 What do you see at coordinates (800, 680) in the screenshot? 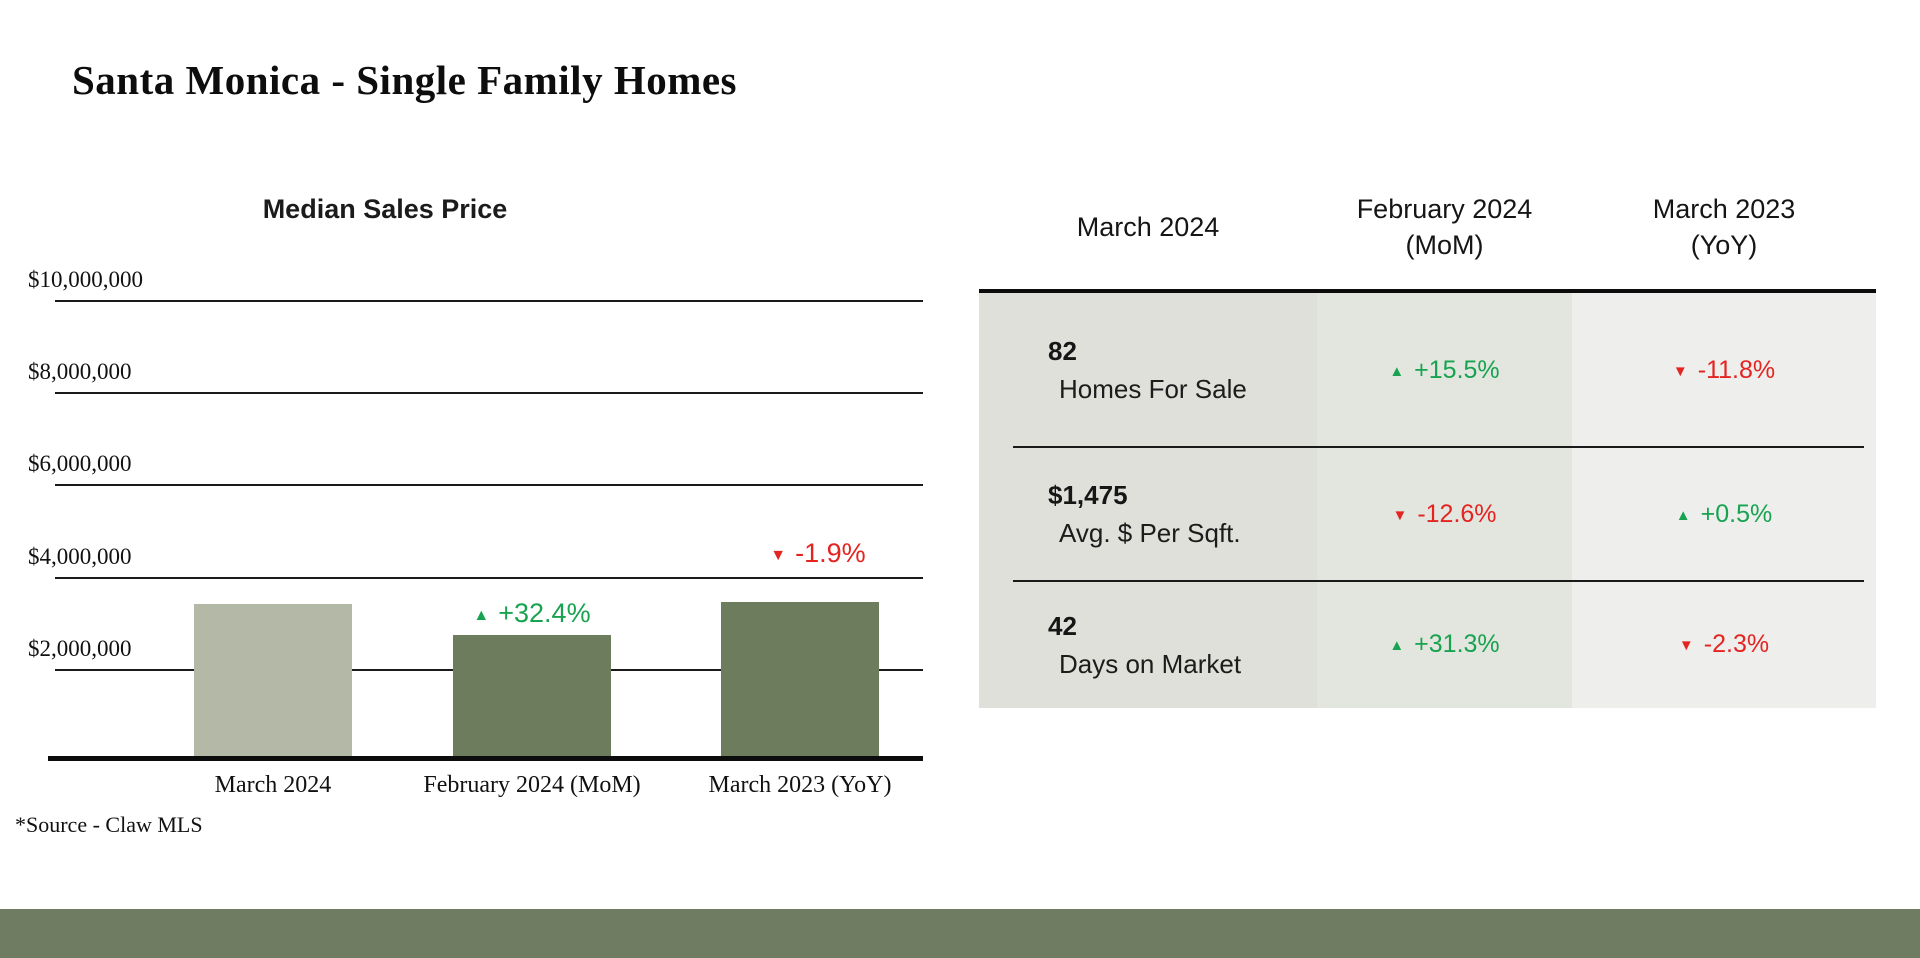
I see `bar-march-2023` at bounding box center [800, 680].